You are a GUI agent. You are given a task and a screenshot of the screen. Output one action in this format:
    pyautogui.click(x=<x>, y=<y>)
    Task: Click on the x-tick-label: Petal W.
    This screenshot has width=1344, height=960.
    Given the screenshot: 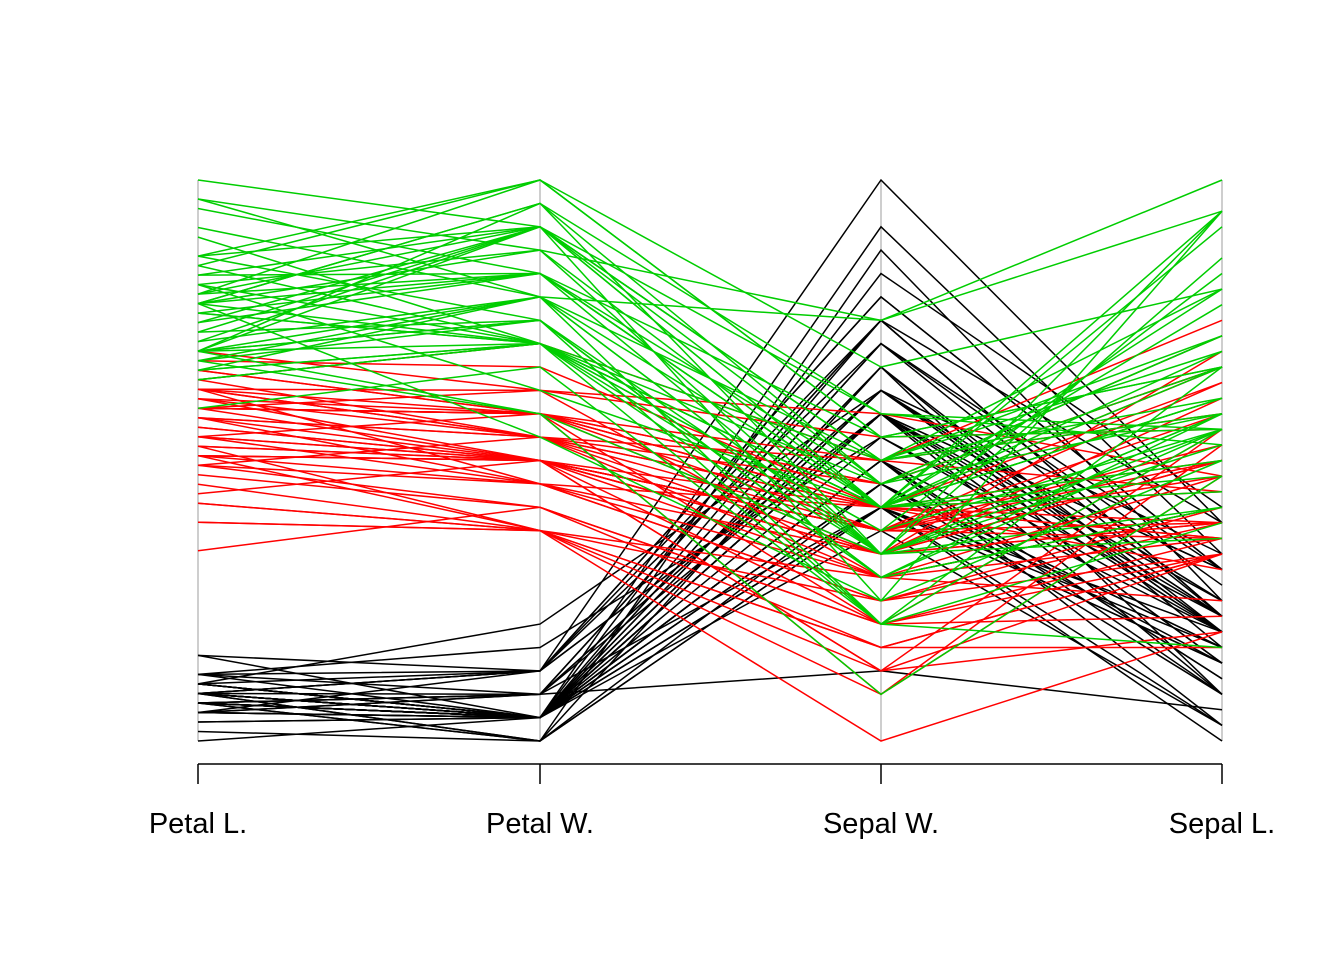 What is the action you would take?
    pyautogui.click(x=540, y=824)
    